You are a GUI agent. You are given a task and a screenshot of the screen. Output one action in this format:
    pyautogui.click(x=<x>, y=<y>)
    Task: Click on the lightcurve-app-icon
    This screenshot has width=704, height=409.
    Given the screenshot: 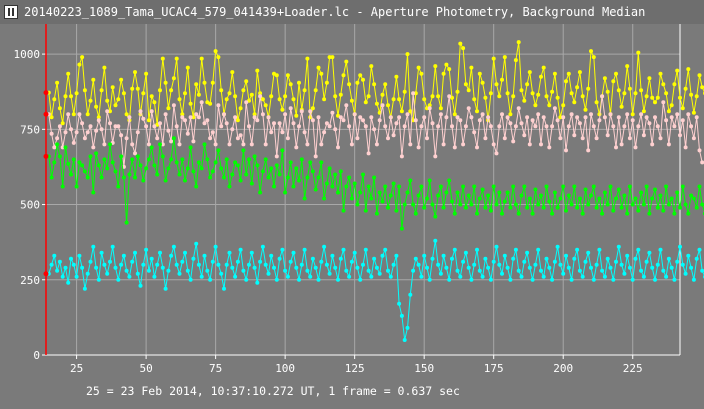 What is the action you would take?
    pyautogui.click(x=11, y=12)
    